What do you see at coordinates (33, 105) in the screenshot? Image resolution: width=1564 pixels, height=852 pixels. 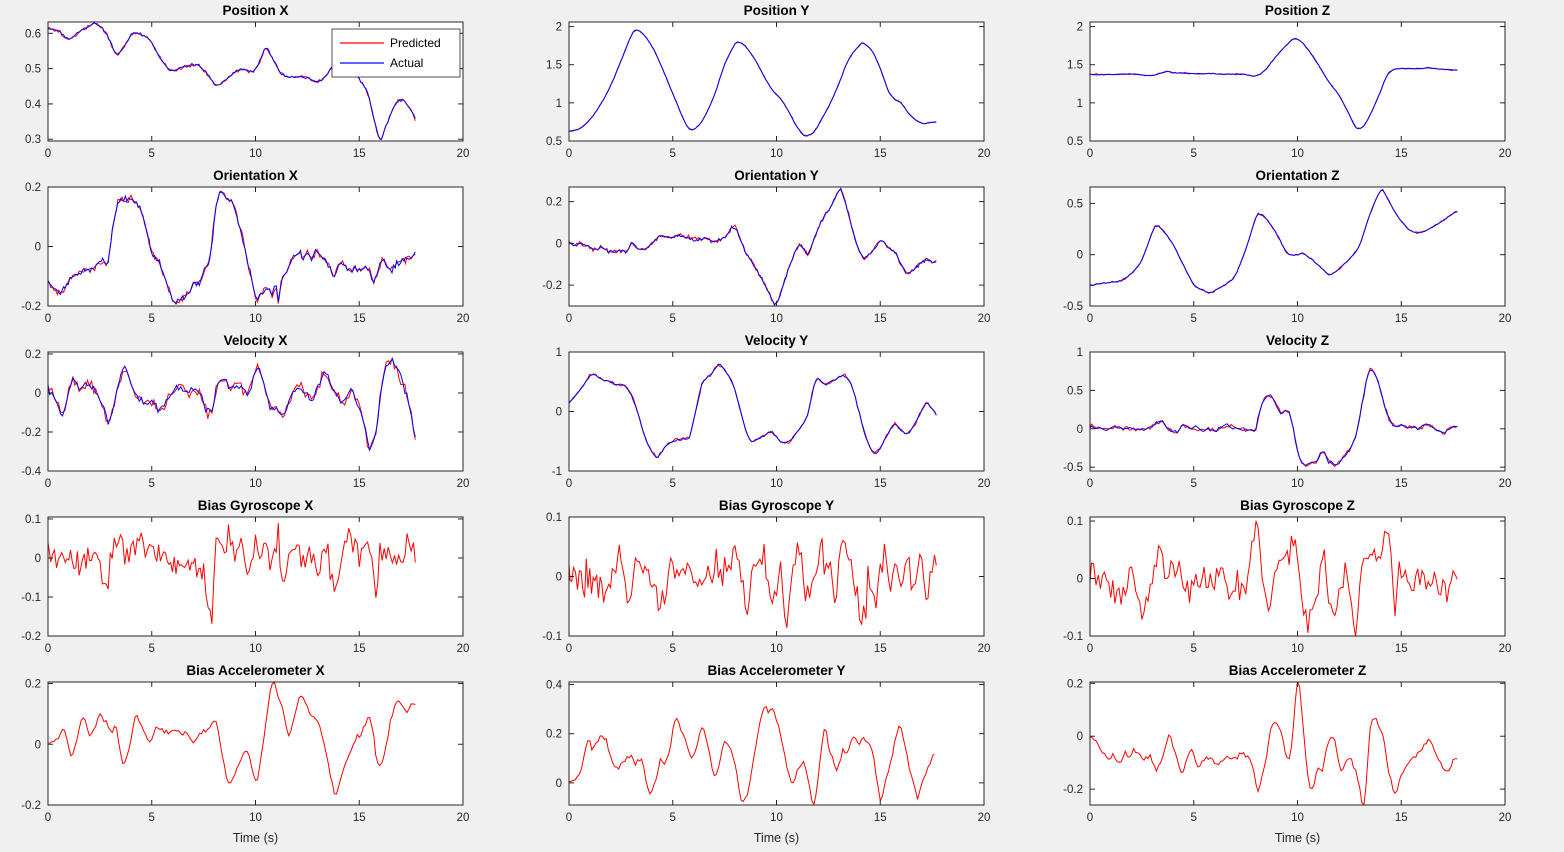 I see `y-tick-label: 0.4` at bounding box center [33, 105].